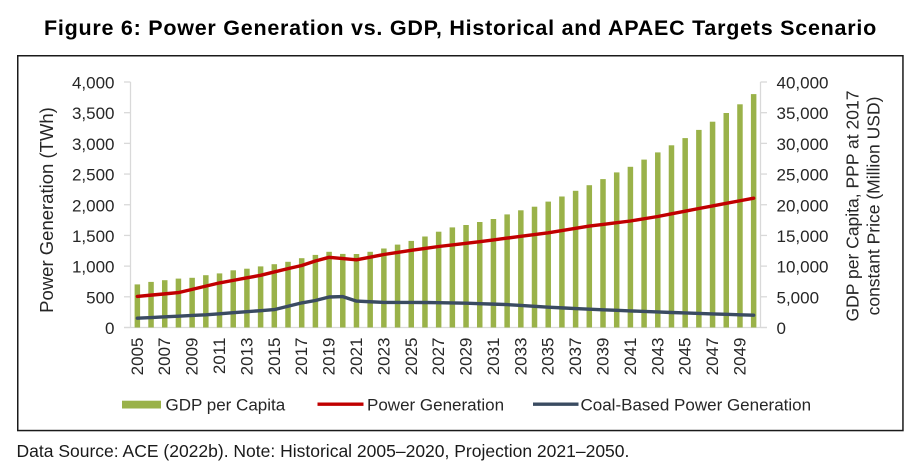  I want to click on svg-text: 3,000, so click(93, 144).